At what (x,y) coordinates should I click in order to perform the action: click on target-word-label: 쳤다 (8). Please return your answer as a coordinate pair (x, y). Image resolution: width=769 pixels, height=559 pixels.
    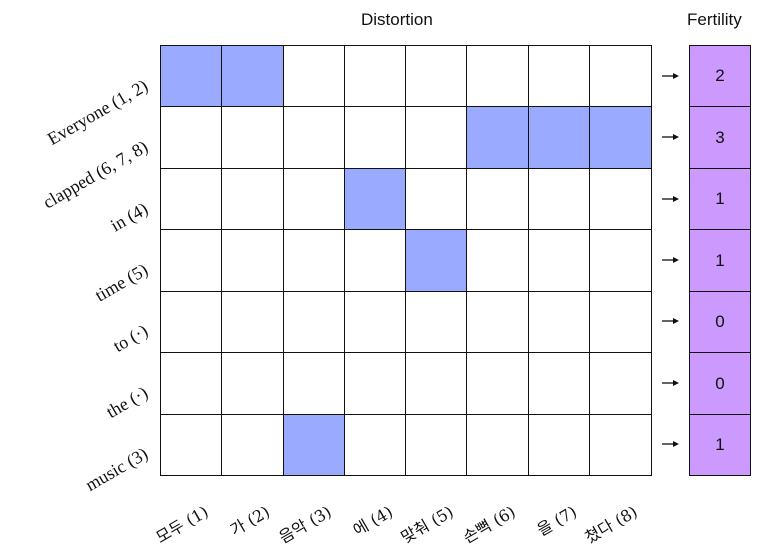
    Looking at the image, I should click on (611, 525).